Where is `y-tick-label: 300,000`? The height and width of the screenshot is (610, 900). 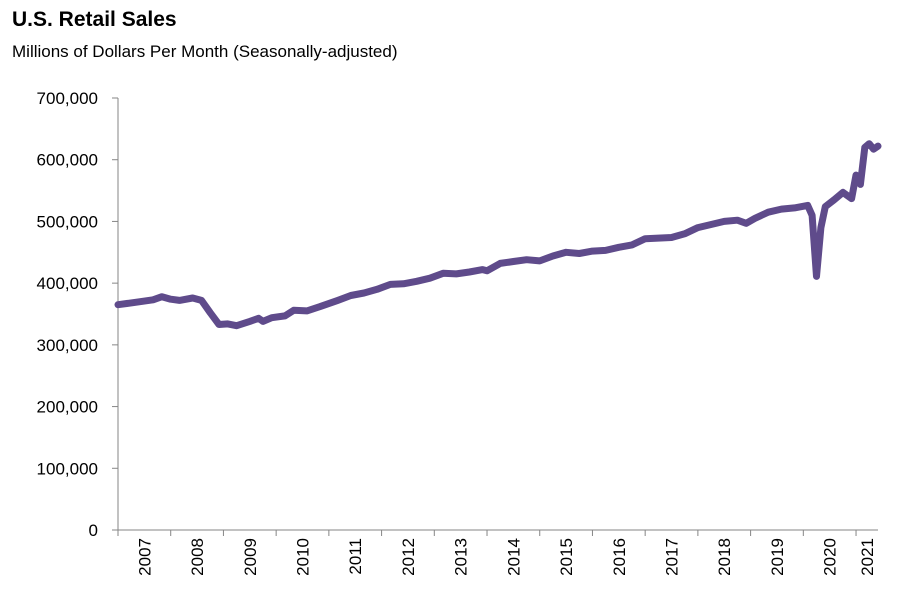 y-tick-label: 300,000 is located at coordinates (67, 345).